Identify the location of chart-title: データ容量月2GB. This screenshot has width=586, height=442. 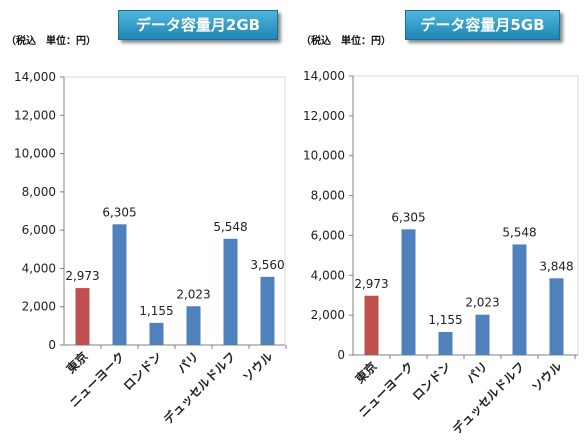
(198, 25).